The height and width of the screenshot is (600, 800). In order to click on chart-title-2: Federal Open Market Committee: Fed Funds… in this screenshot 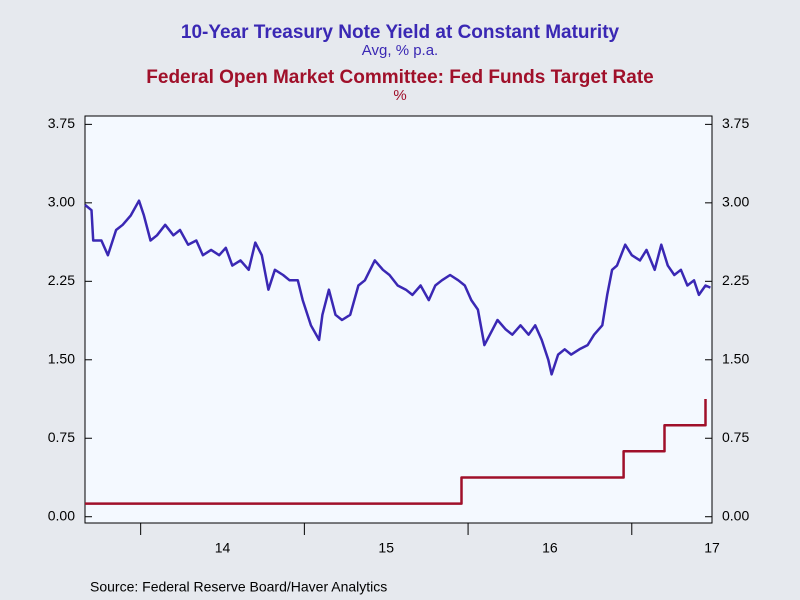, I will do `click(399, 77)`.